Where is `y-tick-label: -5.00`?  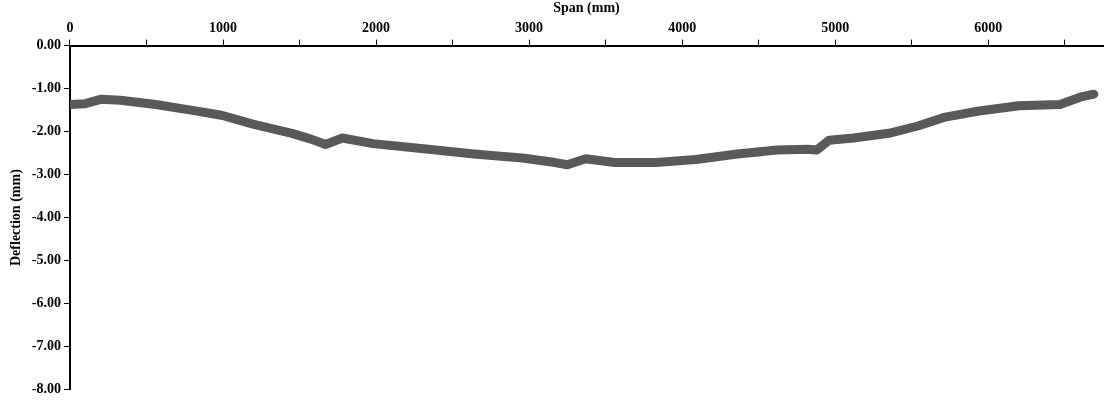 y-tick-label: -5.00 is located at coordinates (46, 260).